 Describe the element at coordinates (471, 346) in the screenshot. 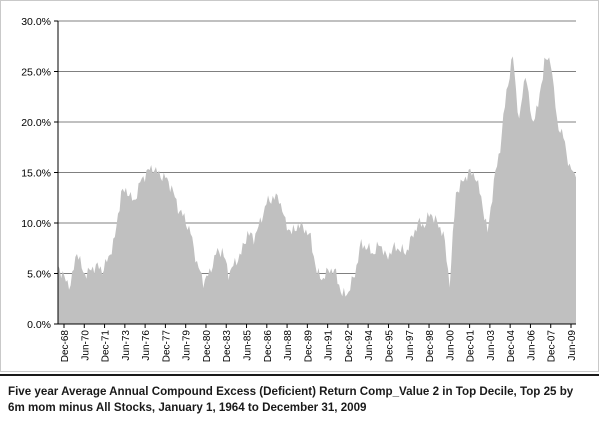

I see `x-tick-label: Dec-01` at that location.